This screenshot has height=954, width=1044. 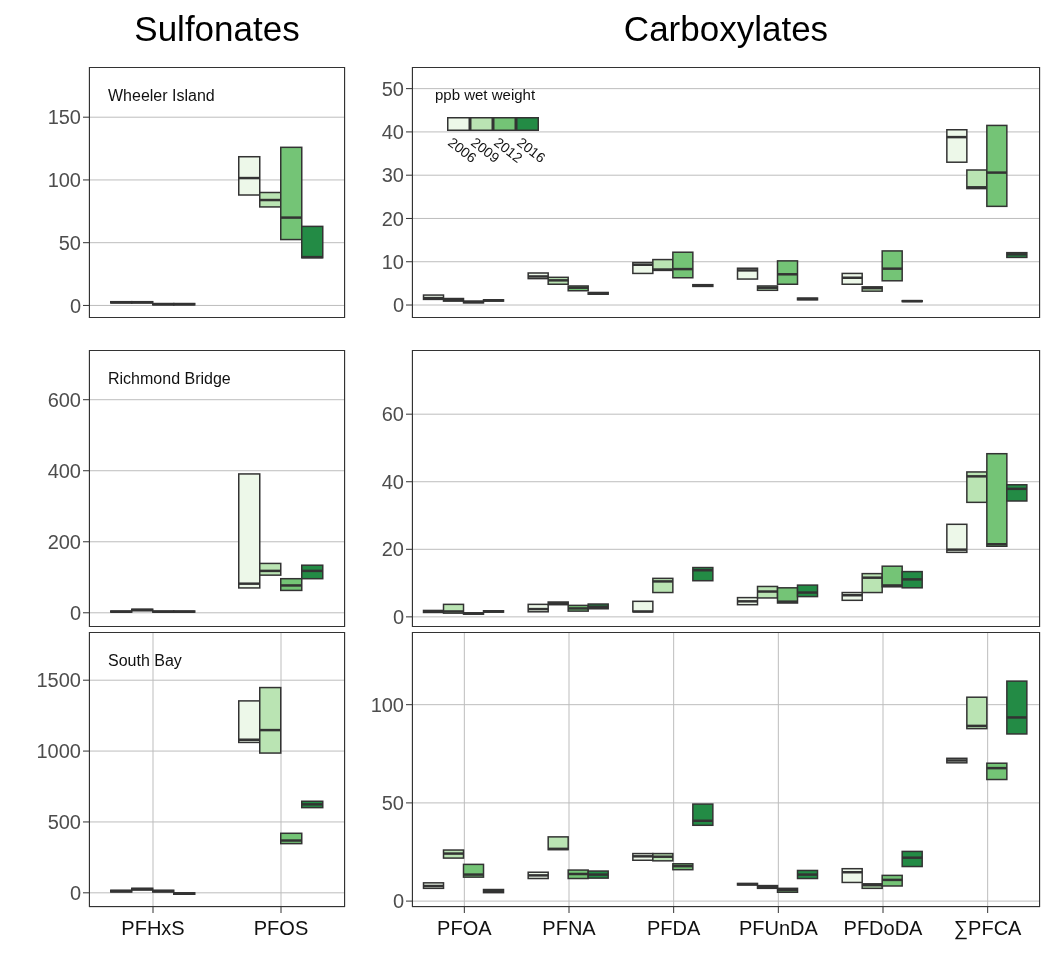 What do you see at coordinates (569, 928) in the screenshot?
I see `x-tick-label: PFNA` at bounding box center [569, 928].